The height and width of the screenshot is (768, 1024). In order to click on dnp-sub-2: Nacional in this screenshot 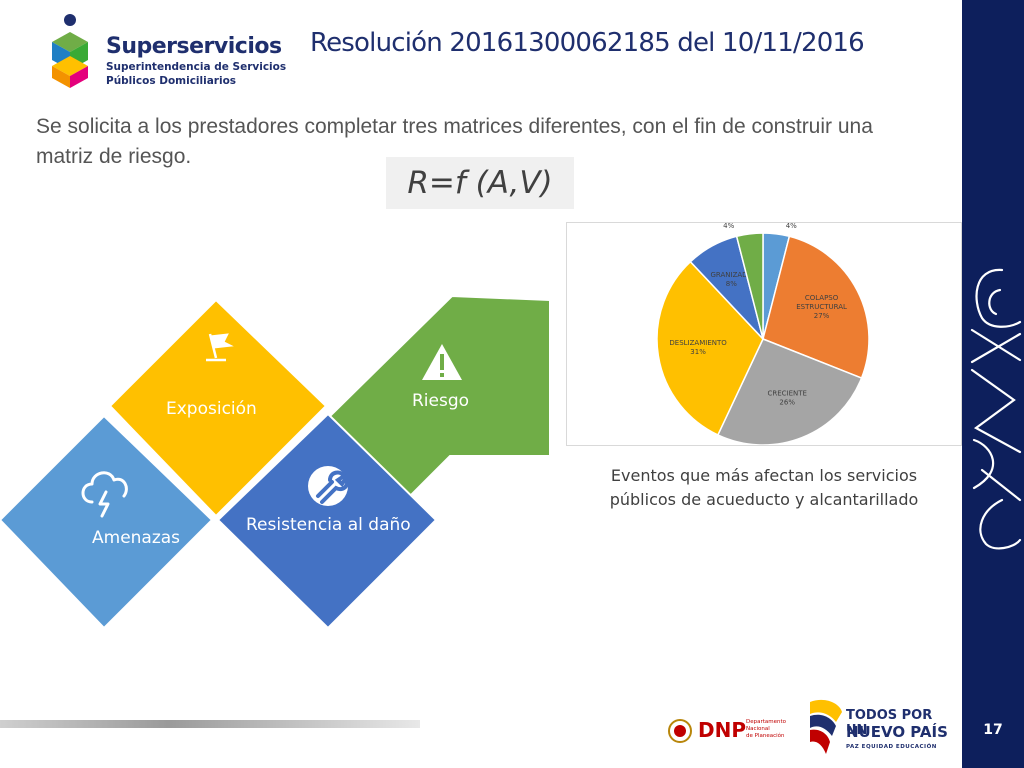, I will do `click(758, 729)`.